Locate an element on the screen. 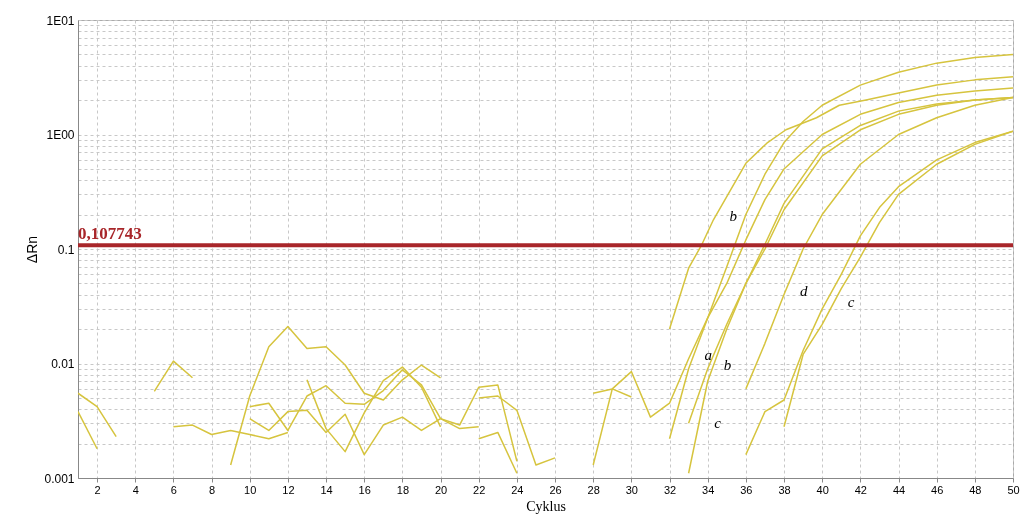 This screenshot has height=527, width=1022. x-tick-label: 46 is located at coordinates (937, 489).